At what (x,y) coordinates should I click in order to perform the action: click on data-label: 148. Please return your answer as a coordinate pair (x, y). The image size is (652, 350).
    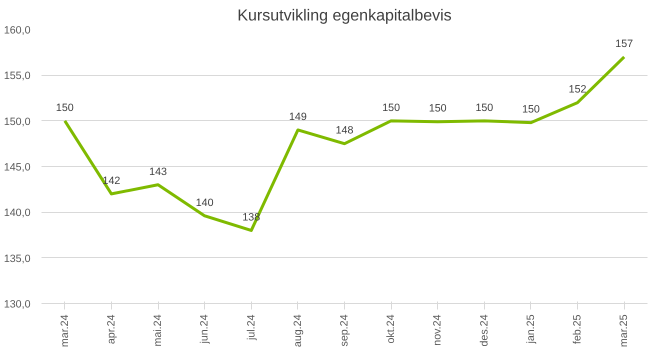
    Looking at the image, I should click on (345, 130).